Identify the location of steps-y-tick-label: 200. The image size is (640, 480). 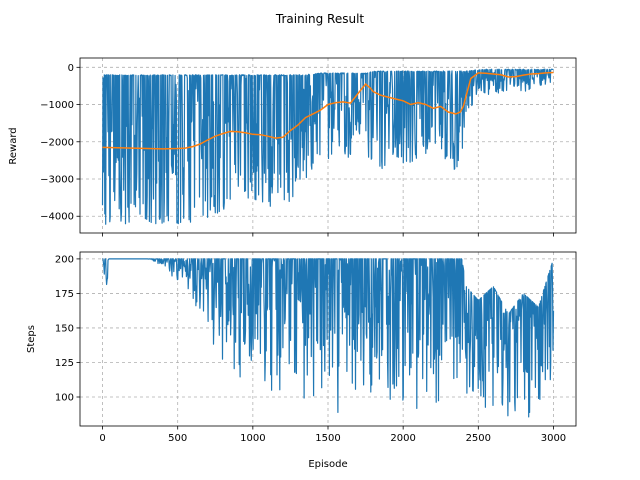
(64, 259).